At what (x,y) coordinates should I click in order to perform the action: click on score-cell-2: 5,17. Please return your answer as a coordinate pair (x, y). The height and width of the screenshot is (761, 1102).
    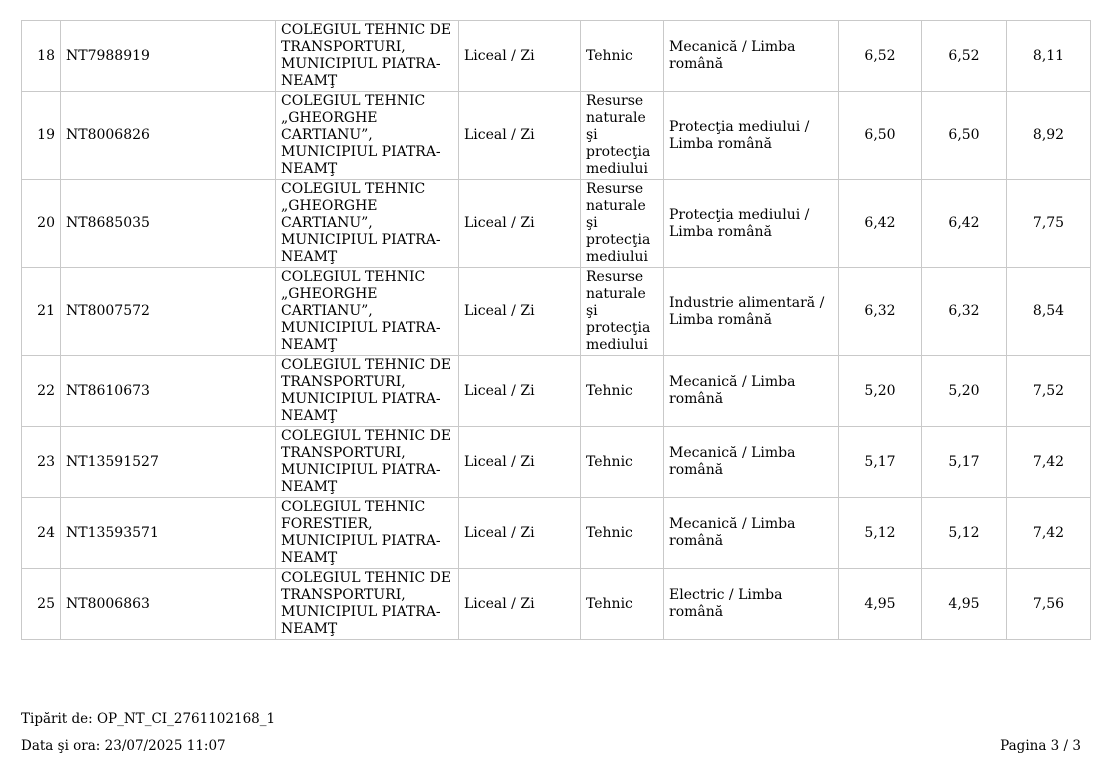
    Looking at the image, I should click on (964, 462).